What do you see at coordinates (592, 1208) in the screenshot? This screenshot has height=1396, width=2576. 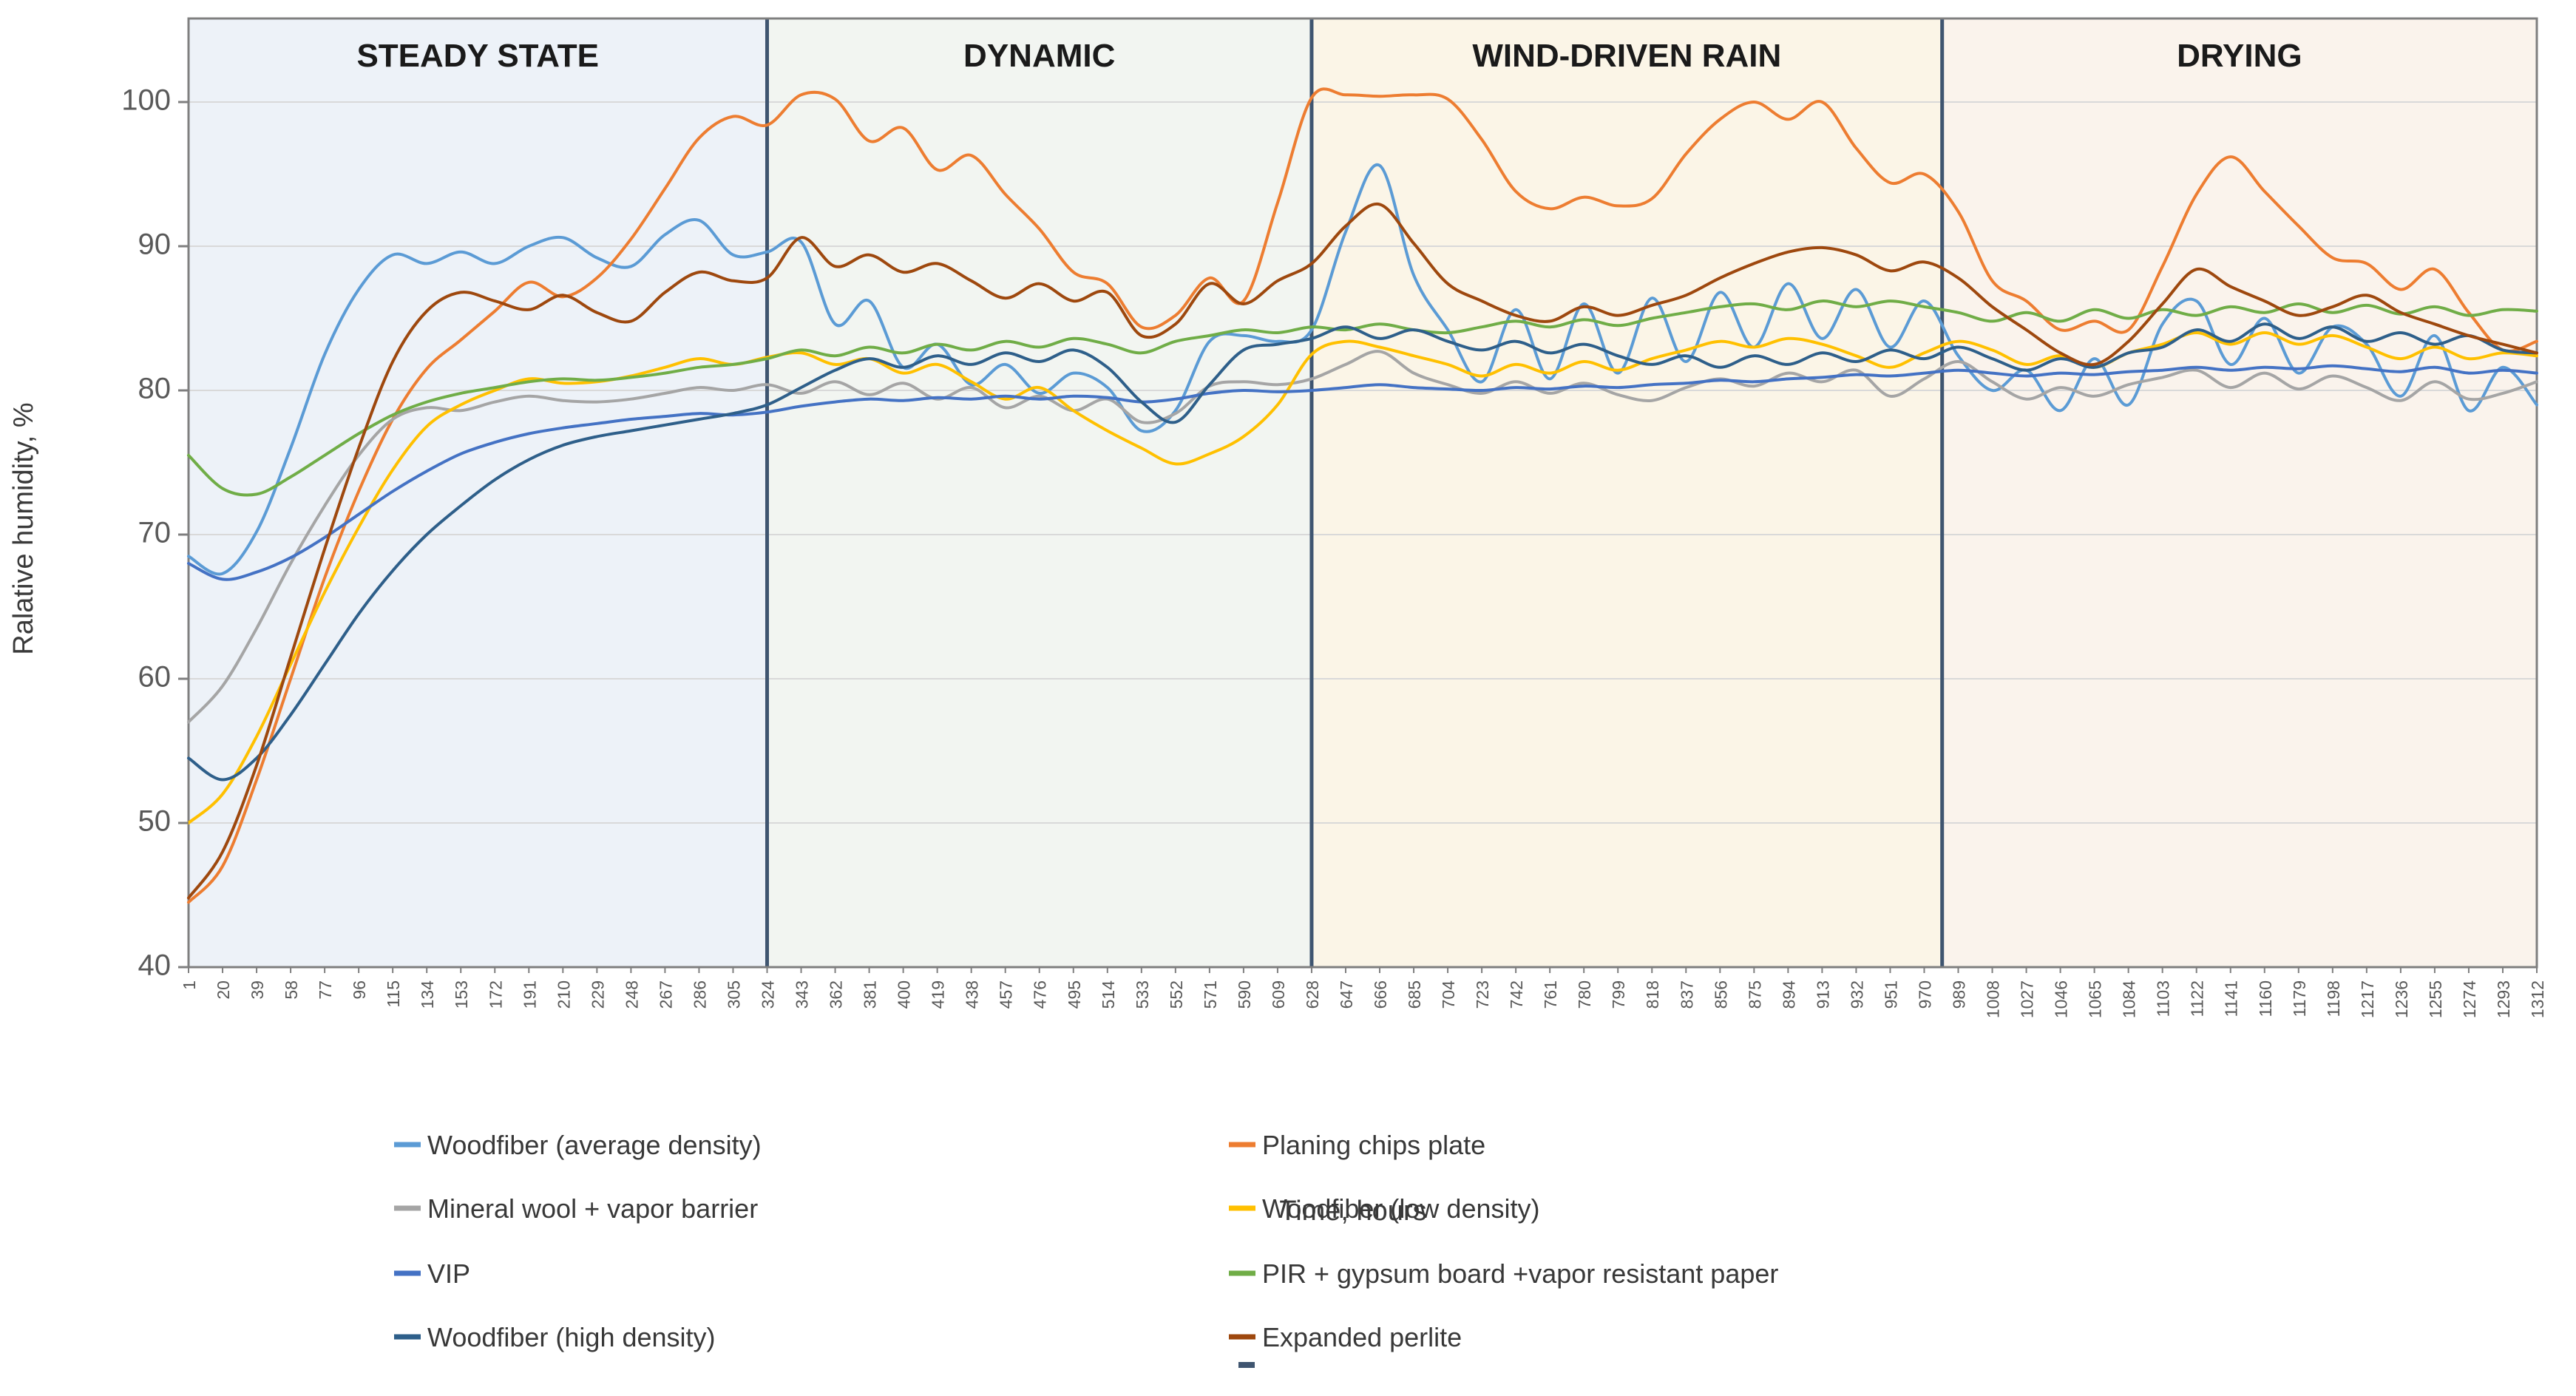 I see `legend-label-2: Mineral wool + vapor barrier` at bounding box center [592, 1208].